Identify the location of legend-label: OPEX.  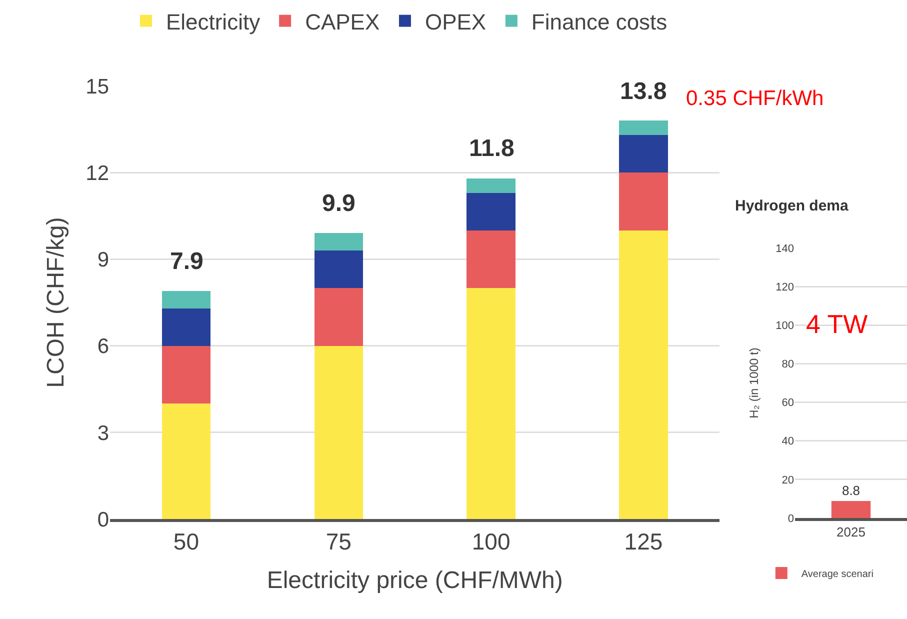
(455, 21).